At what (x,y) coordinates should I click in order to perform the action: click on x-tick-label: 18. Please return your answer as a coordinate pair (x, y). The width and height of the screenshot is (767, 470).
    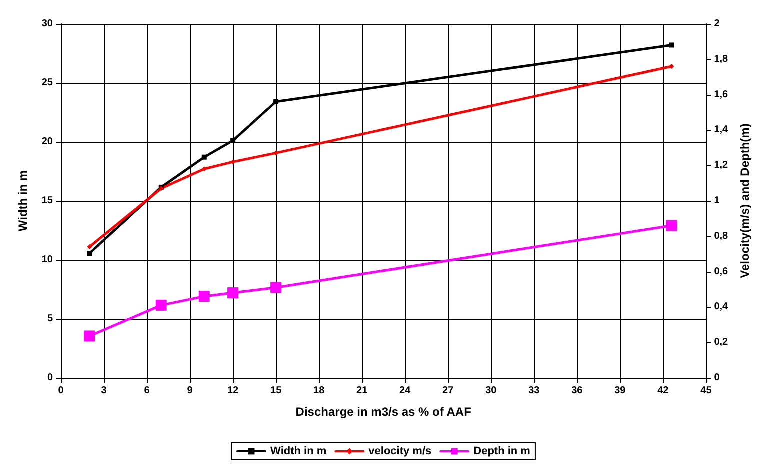
    Looking at the image, I should click on (320, 391).